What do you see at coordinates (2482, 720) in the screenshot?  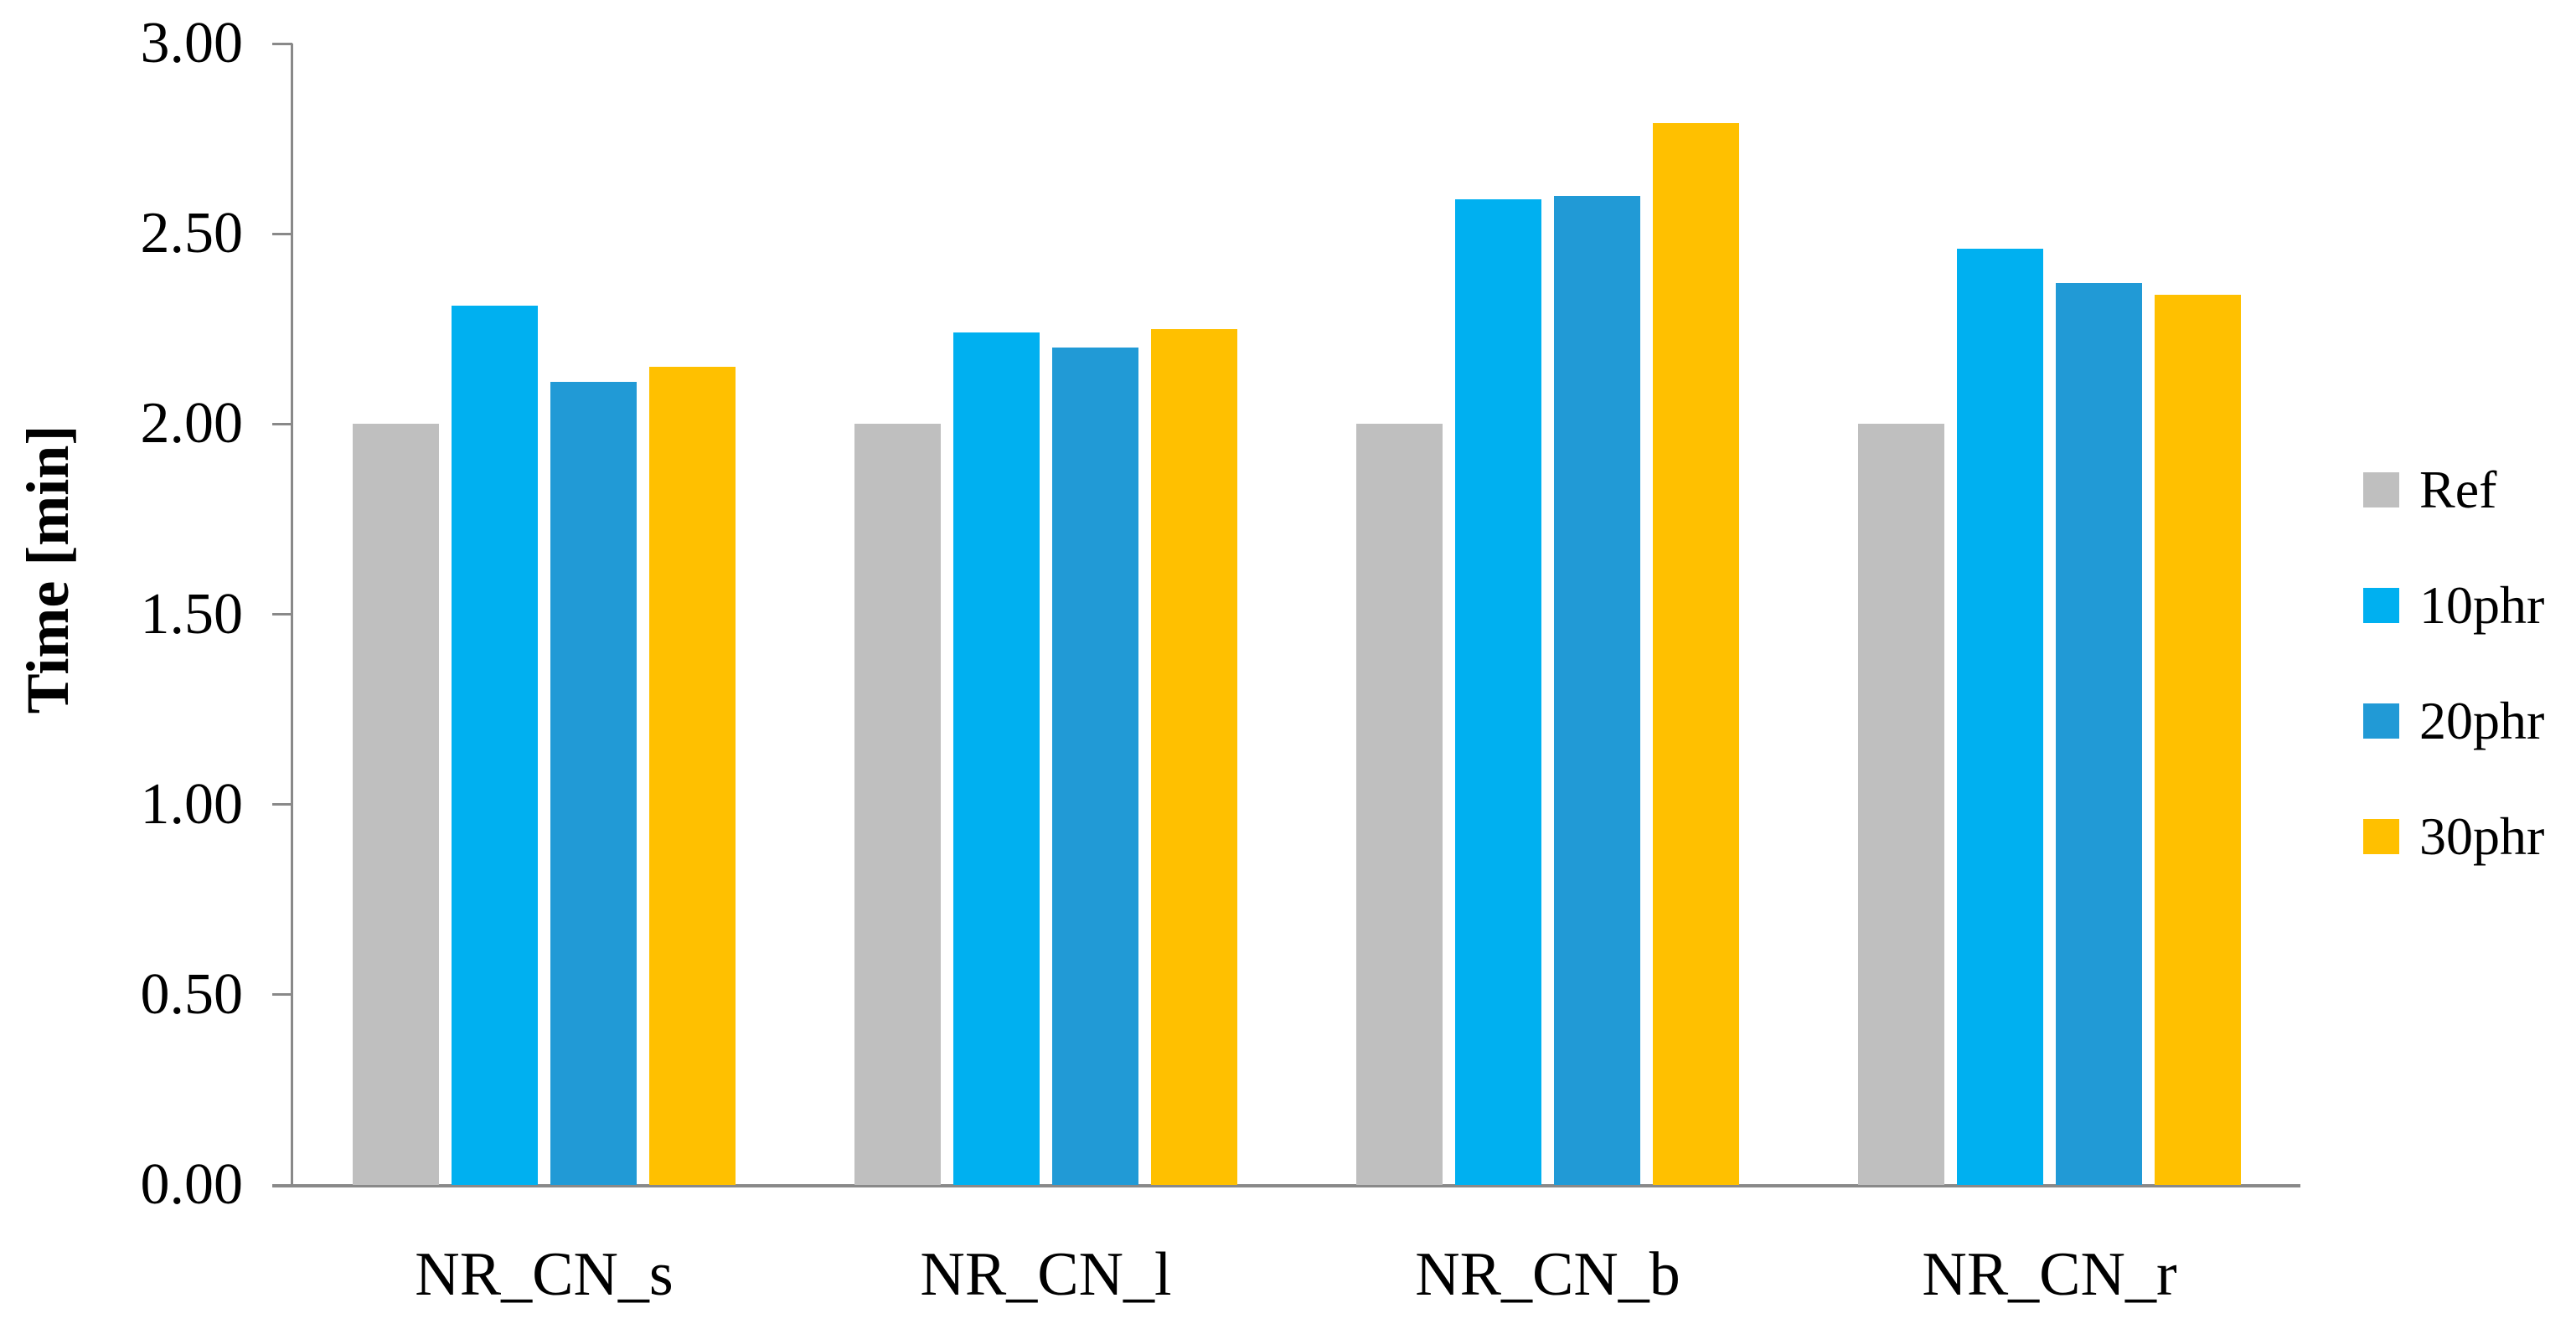 I see `legend-label-20phr: 20phr` at bounding box center [2482, 720].